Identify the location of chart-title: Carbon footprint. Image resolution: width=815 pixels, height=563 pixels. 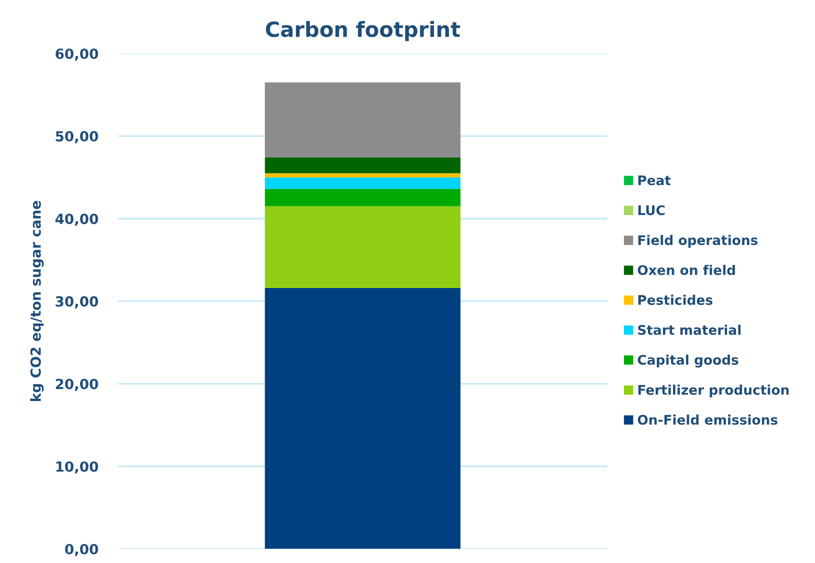
(363, 31).